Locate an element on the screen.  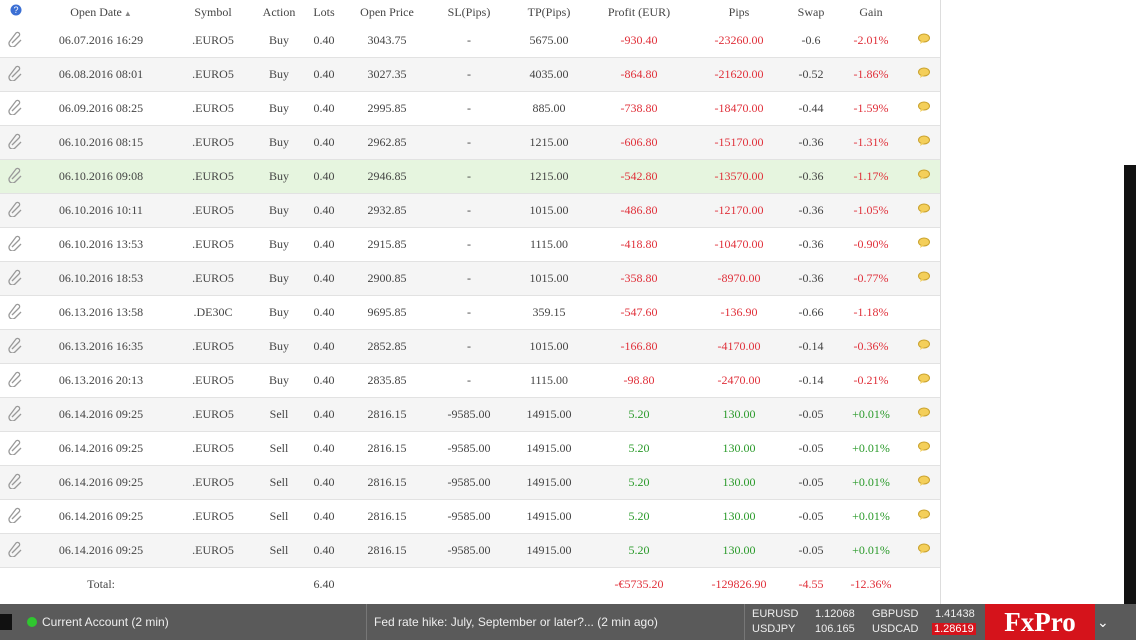
column-header: Action is located at coordinates (279, 11).